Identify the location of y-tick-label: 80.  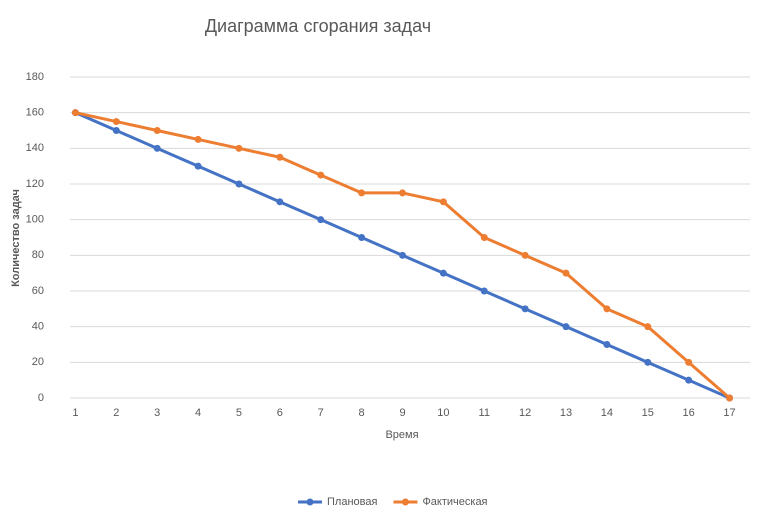
(38, 255).